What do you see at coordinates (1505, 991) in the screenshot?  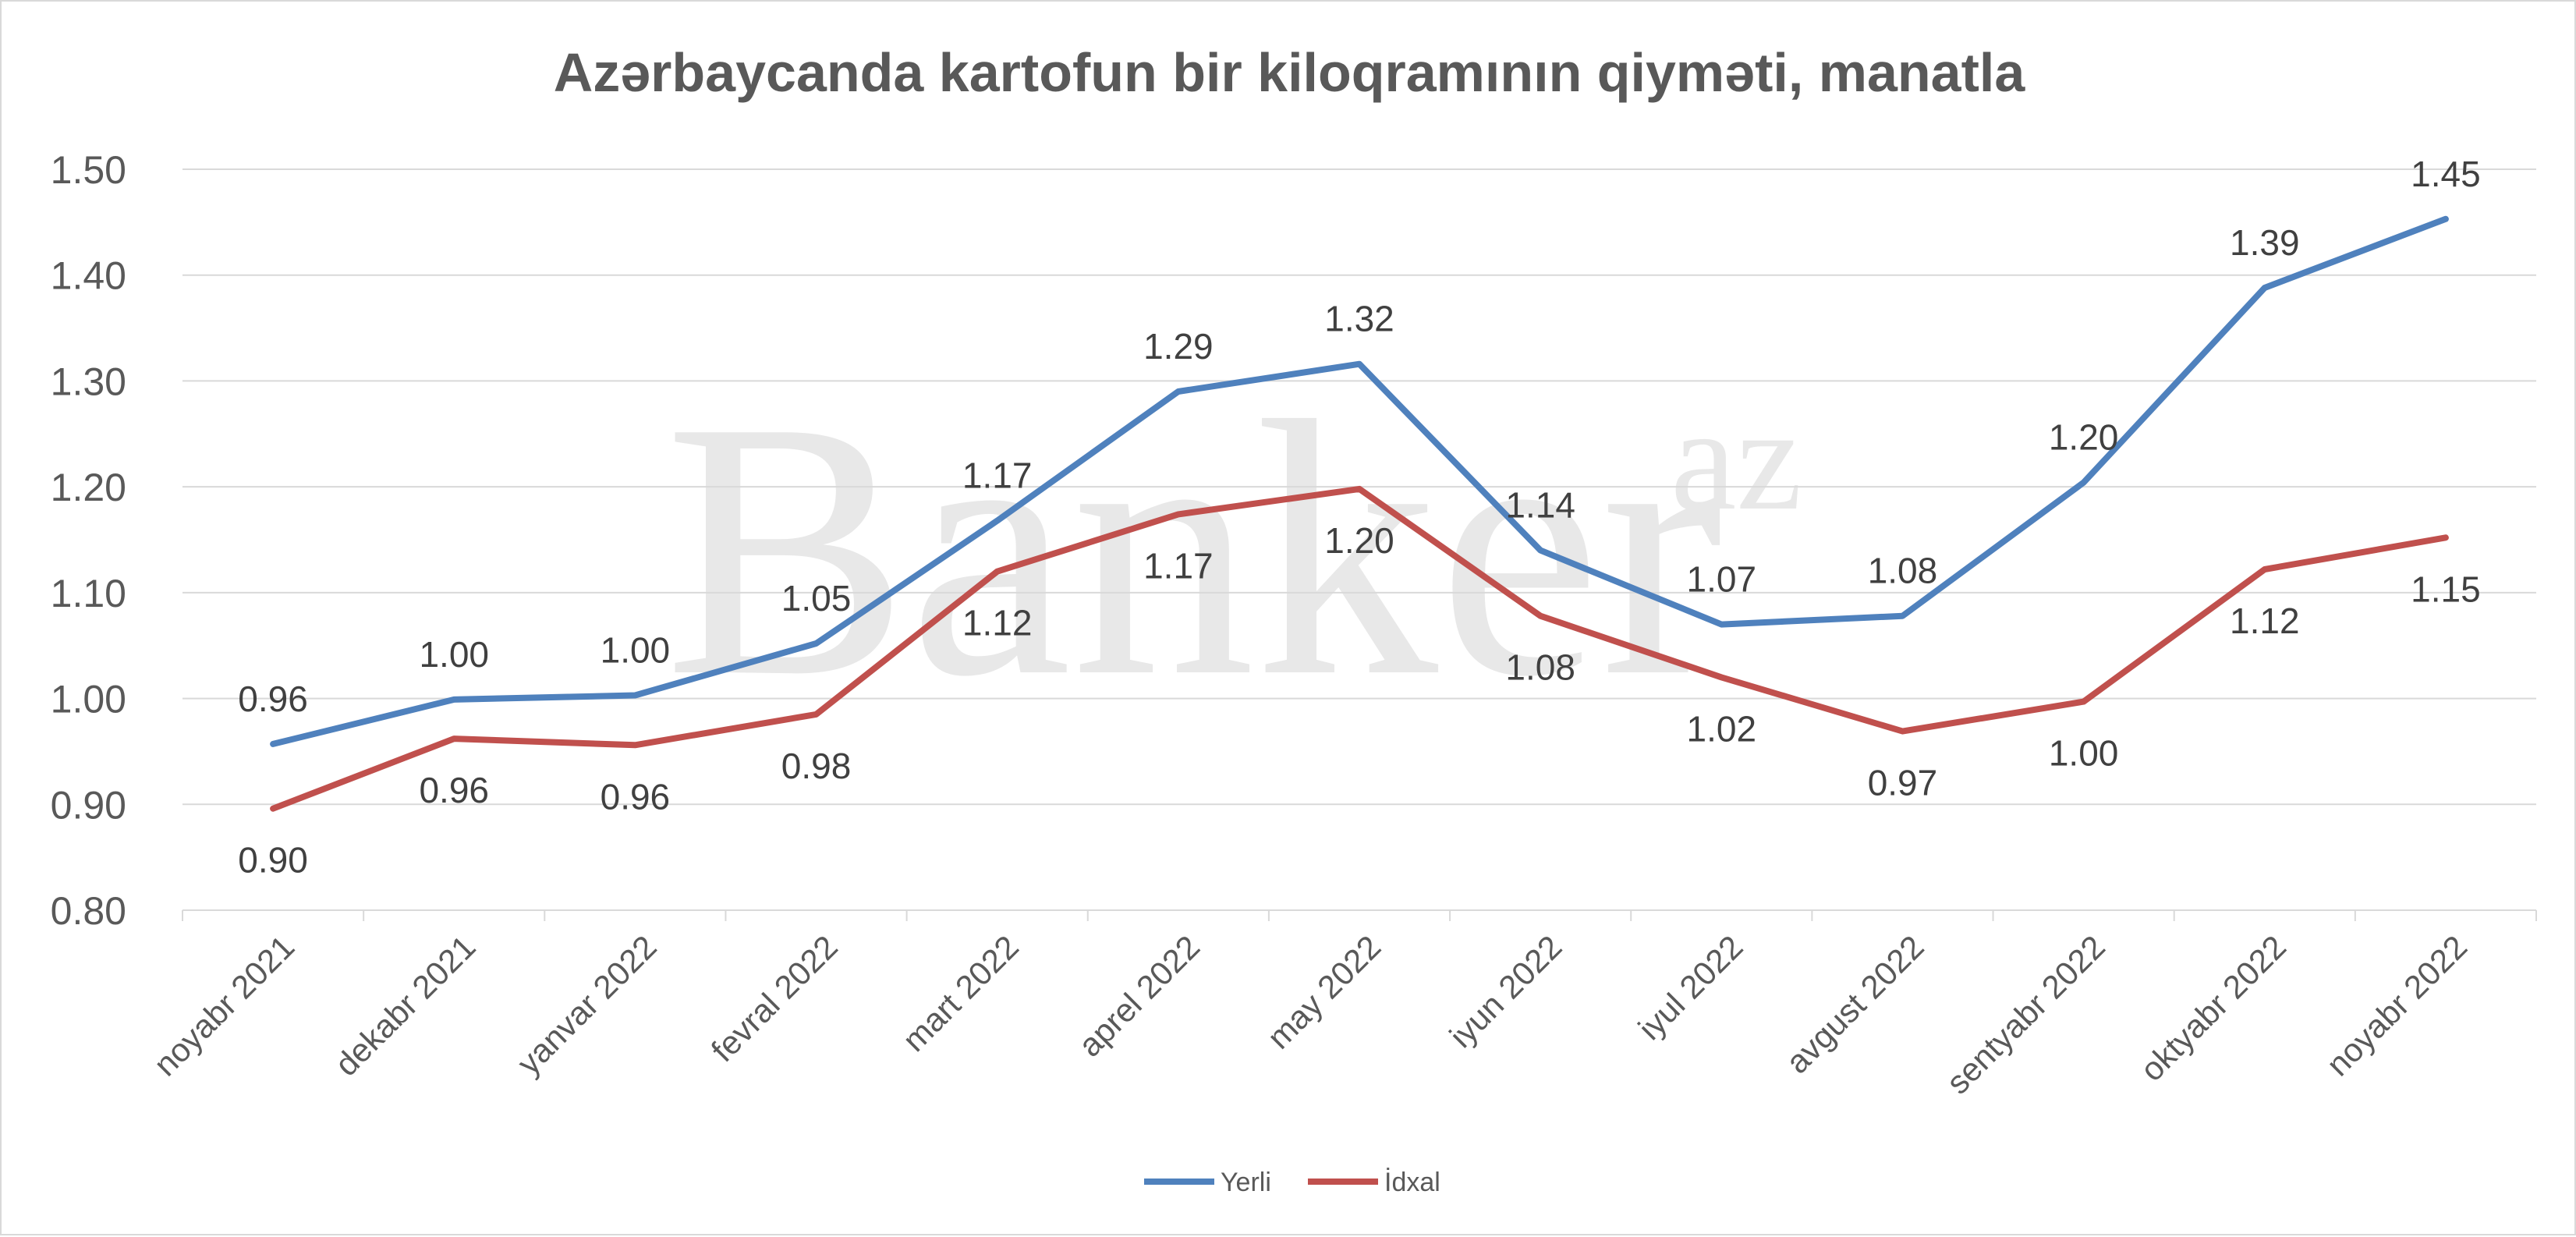 I see `x-tick-label: iyun 2022` at bounding box center [1505, 991].